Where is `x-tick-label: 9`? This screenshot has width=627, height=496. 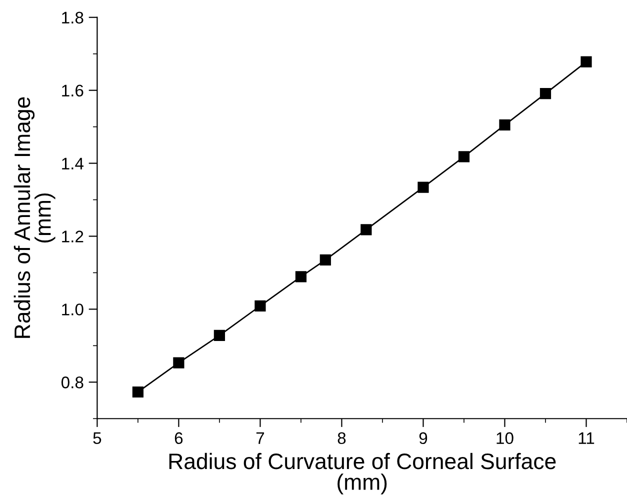
x-tick-label: 9 is located at coordinates (423, 438).